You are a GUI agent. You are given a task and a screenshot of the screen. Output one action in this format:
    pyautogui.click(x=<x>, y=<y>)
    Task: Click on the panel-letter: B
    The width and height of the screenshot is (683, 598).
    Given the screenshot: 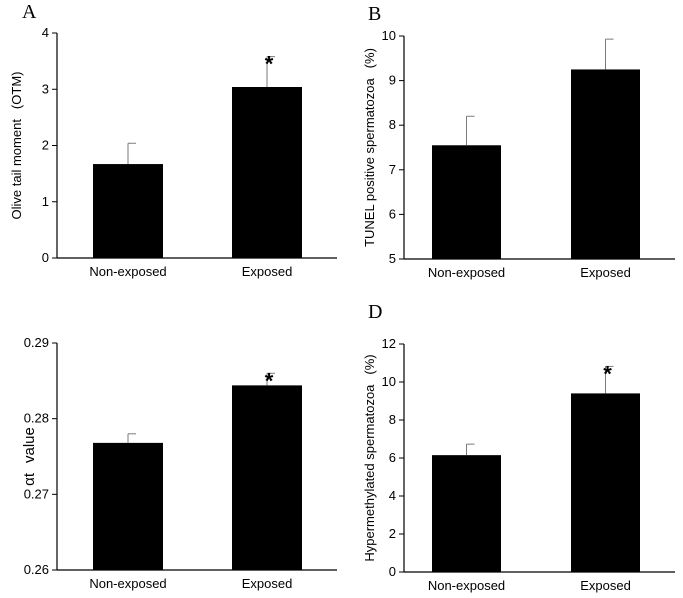 What is the action you would take?
    pyautogui.click(x=374, y=14)
    